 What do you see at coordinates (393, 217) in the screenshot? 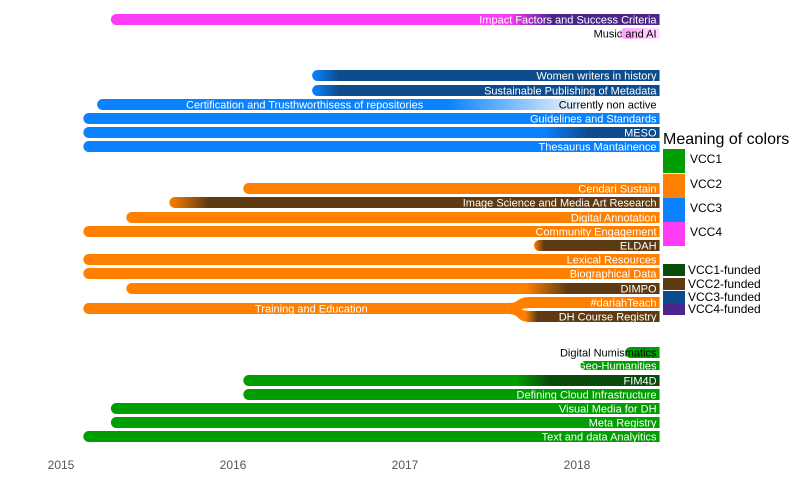
I see `bar-digital-annotation` at bounding box center [393, 217].